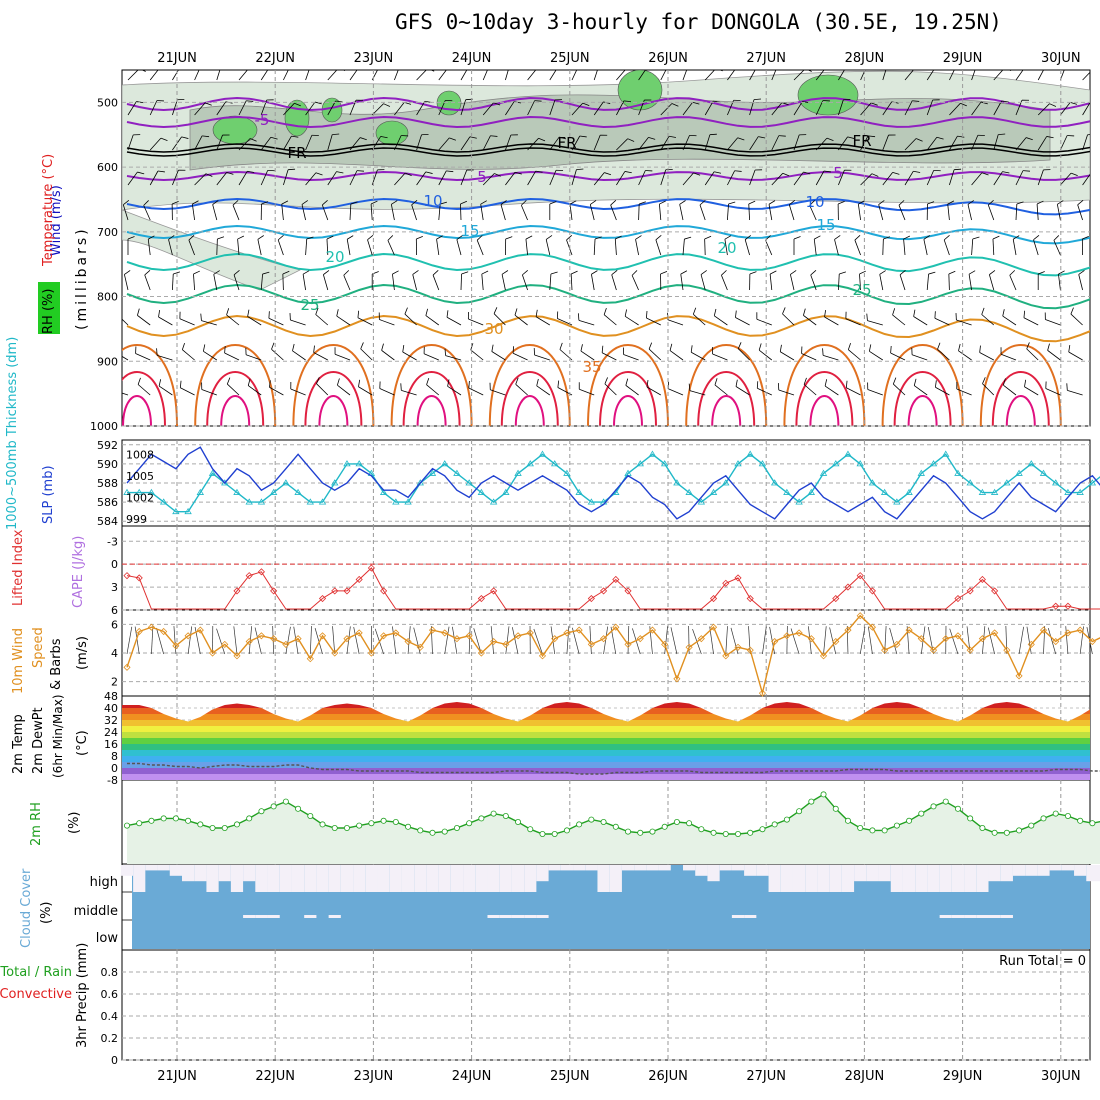 The height and width of the screenshot is (1100, 1100). What do you see at coordinates (136, 519) in the screenshot?
I see `slp-tick: 999` at bounding box center [136, 519].